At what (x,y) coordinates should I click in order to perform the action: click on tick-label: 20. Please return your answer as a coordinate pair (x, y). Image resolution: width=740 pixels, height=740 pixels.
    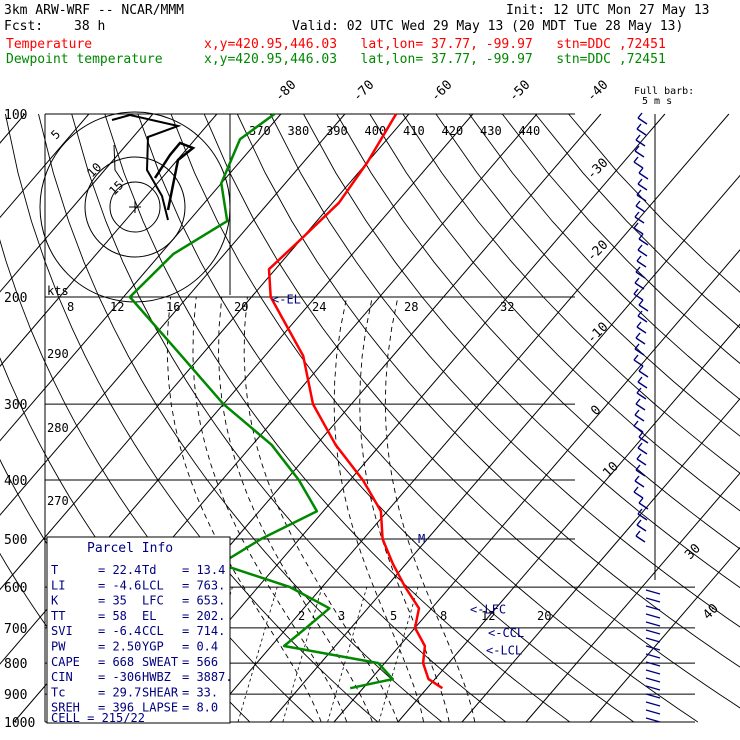
    Looking at the image, I should click on (241, 307).